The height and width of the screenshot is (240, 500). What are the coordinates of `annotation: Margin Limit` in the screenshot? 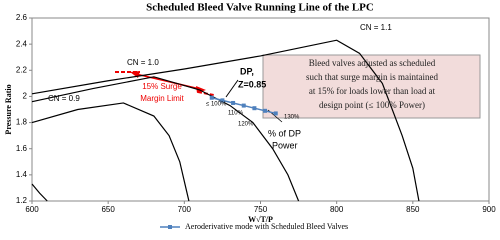 It's located at (162, 98).